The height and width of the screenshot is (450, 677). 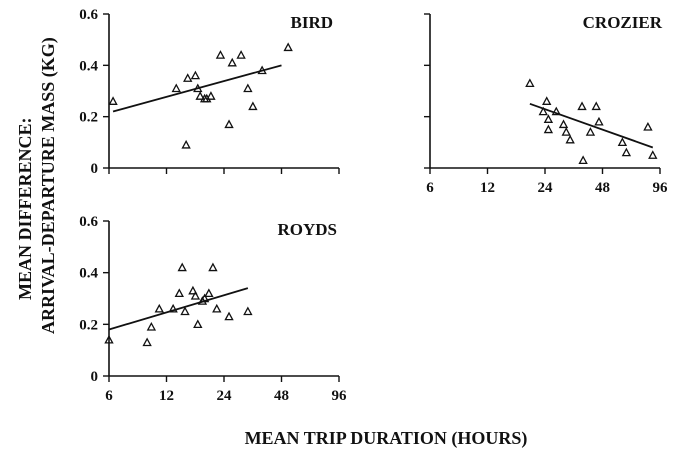 I want to click on panel-bird: 0 0.2 0.4 0.6 BIRD, so click(x=209, y=92).